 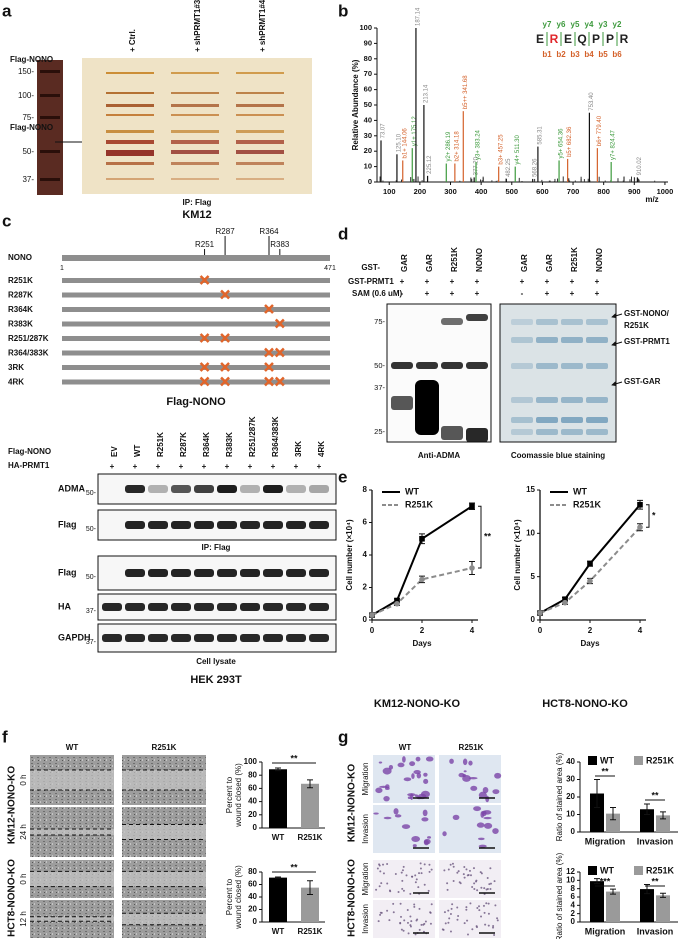 I want to click on x-tick-label: 100, so click(x=389, y=191).